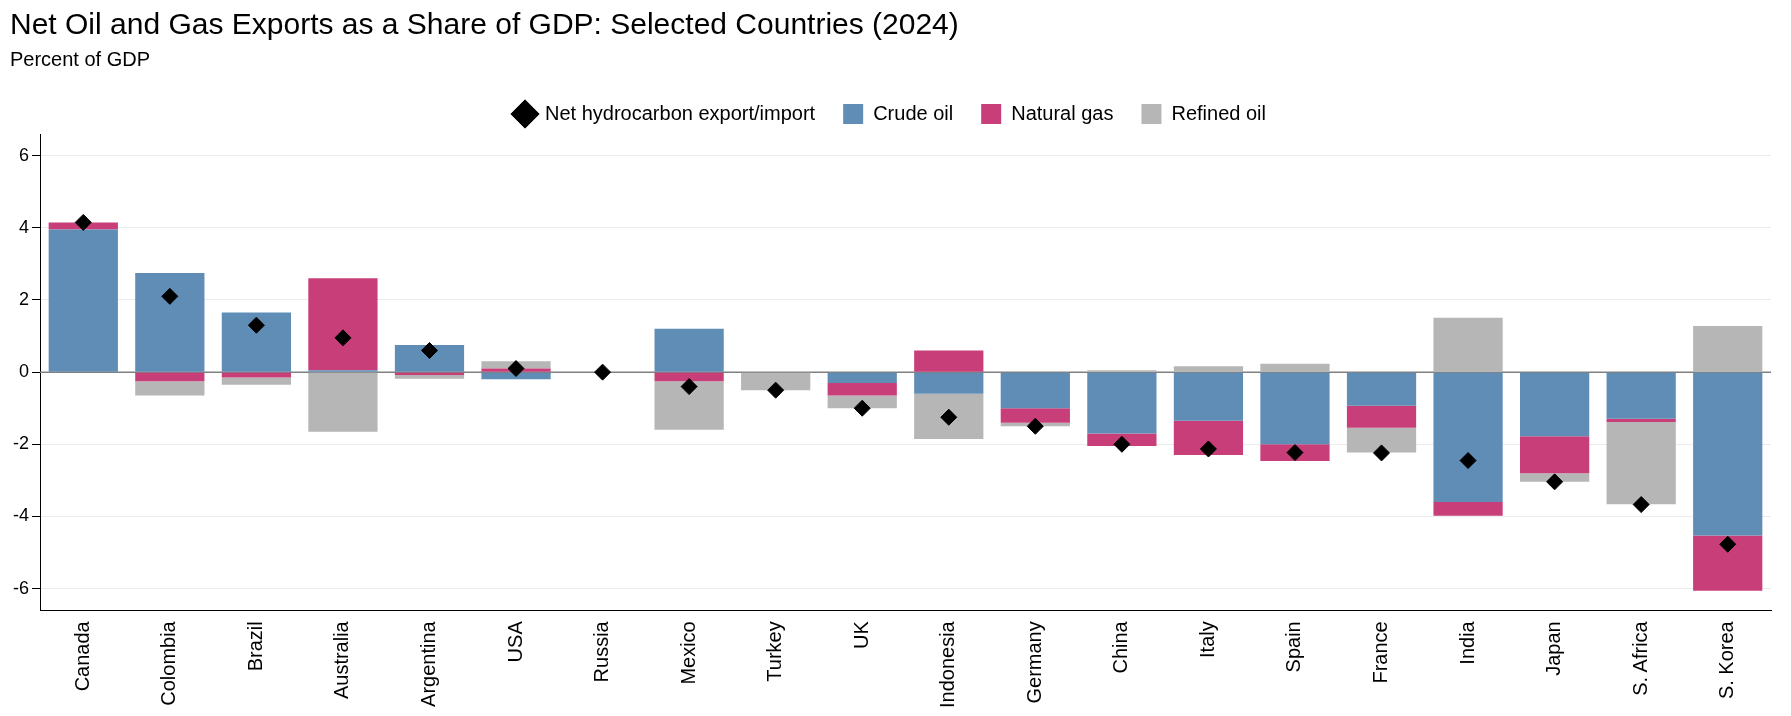 The image size is (1791, 716). I want to click on x-tick-label: Mexico, so click(687, 653).